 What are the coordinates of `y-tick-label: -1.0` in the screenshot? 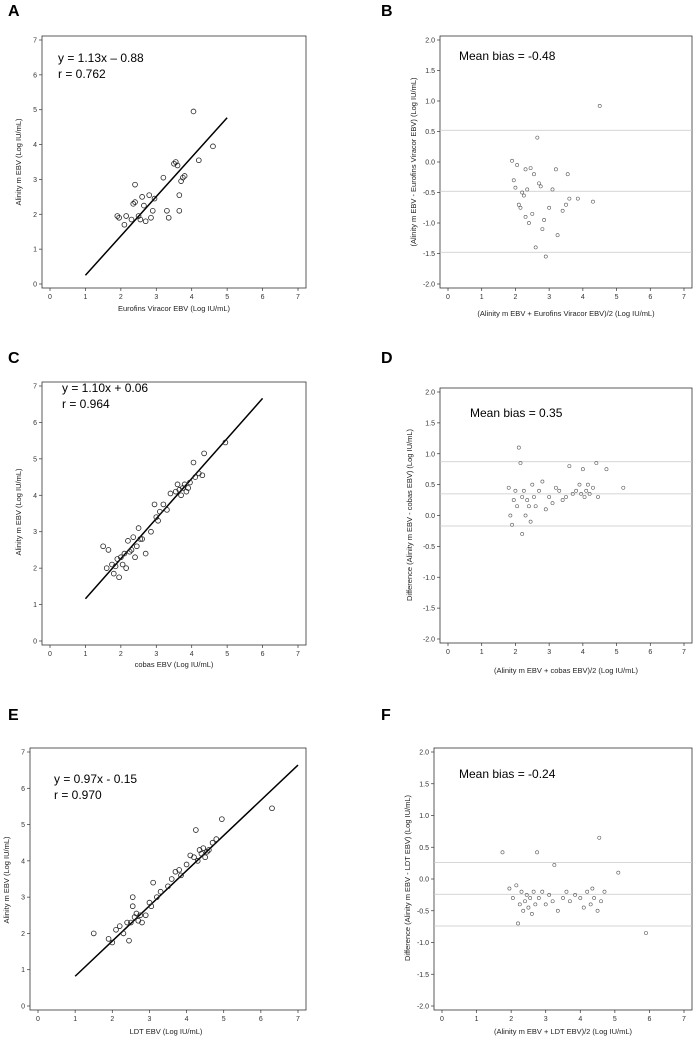 It's located at (429, 578).